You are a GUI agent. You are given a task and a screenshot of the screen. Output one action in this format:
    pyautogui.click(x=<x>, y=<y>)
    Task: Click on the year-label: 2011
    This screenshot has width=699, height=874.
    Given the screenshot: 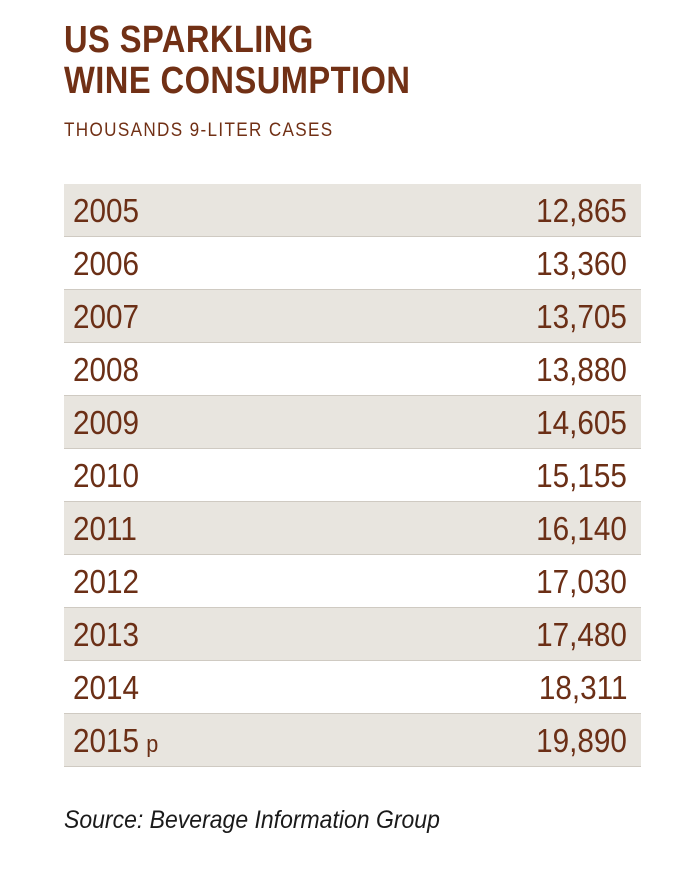 What is the action you would take?
    pyautogui.click(x=105, y=528)
    